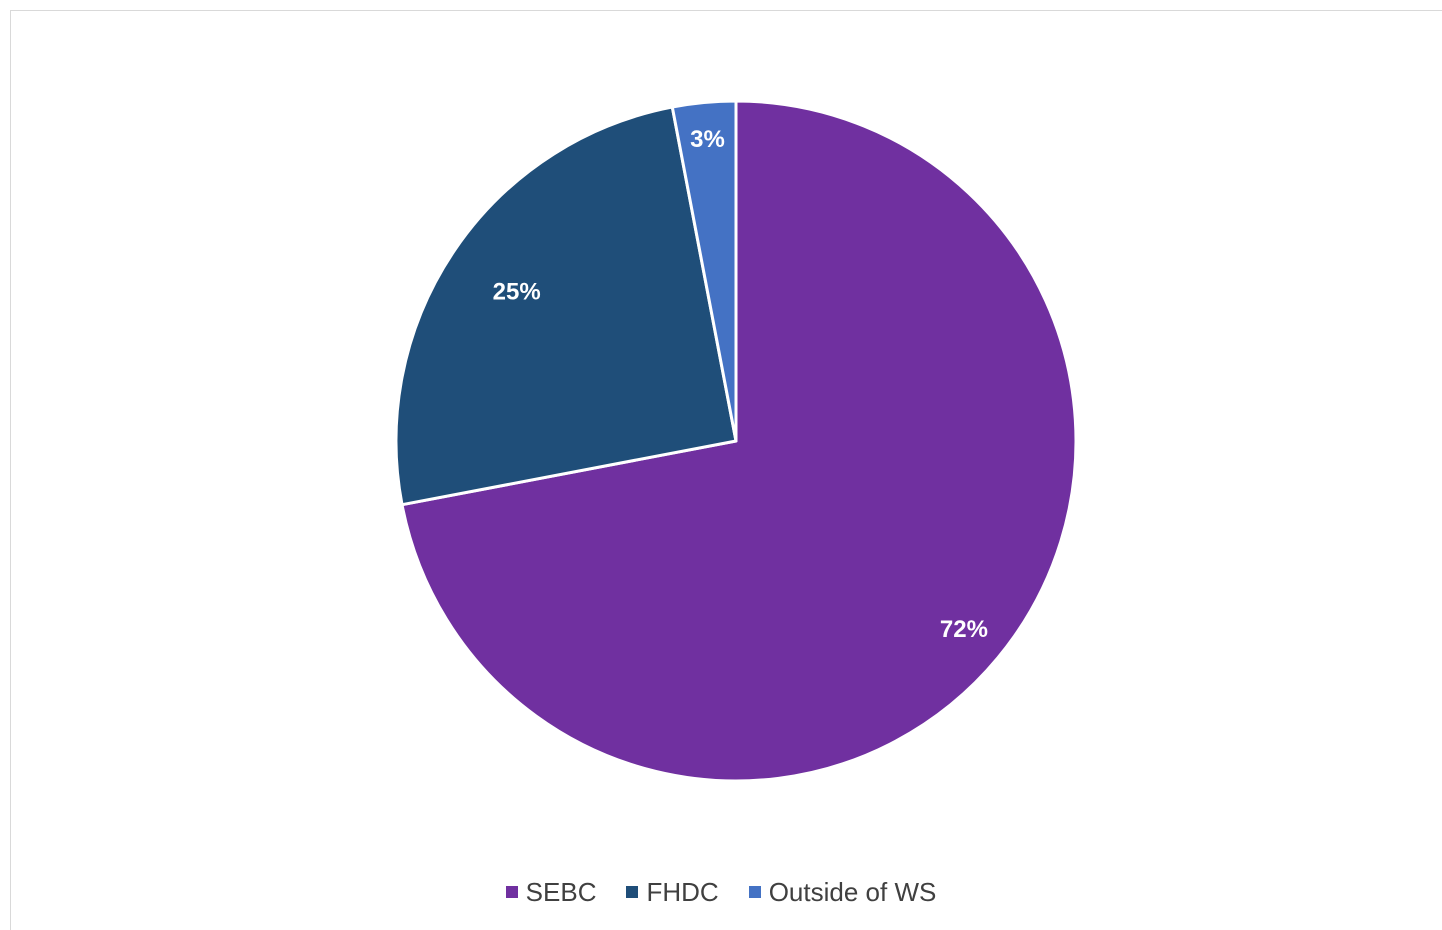 The width and height of the screenshot is (1442, 930). I want to click on legend-label-sebc: SEBC, so click(561, 891).